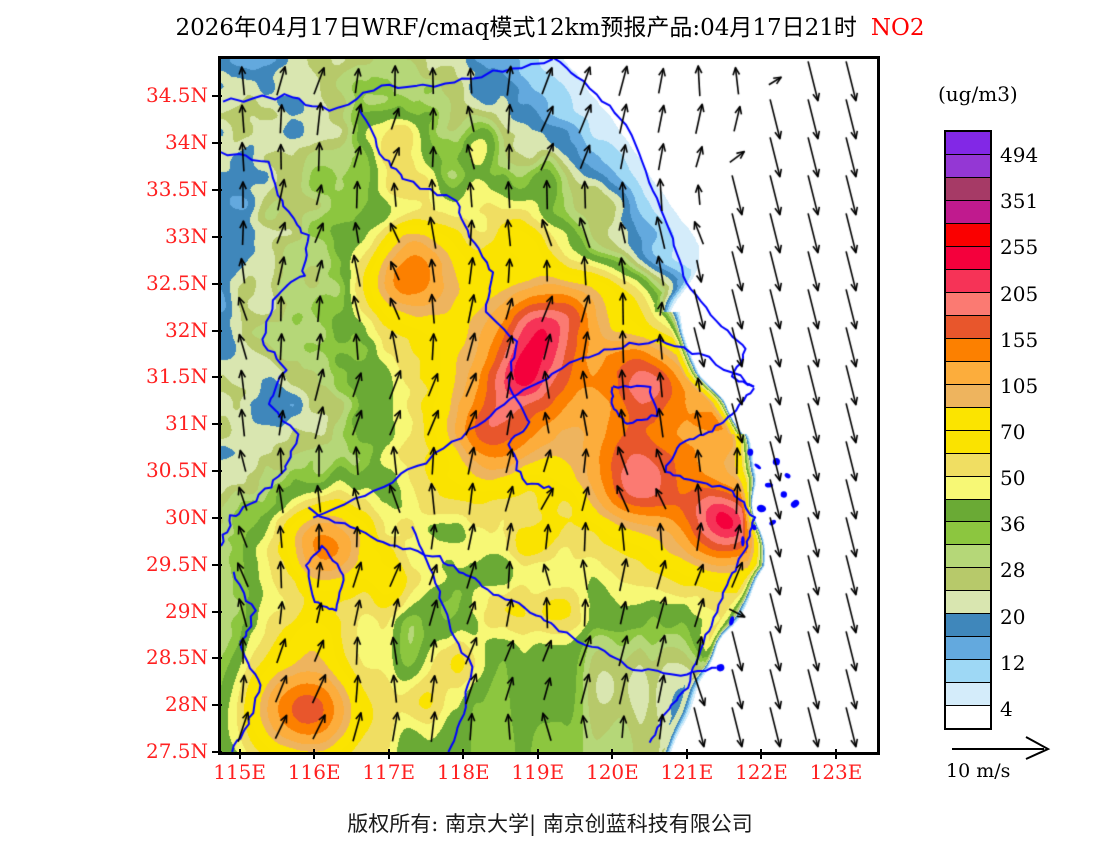  Describe the element at coordinates (550, 824) in the screenshot. I see `copyright-footer: 版权所有: 南京大学| 南京创蓝科技有限公司` at that location.